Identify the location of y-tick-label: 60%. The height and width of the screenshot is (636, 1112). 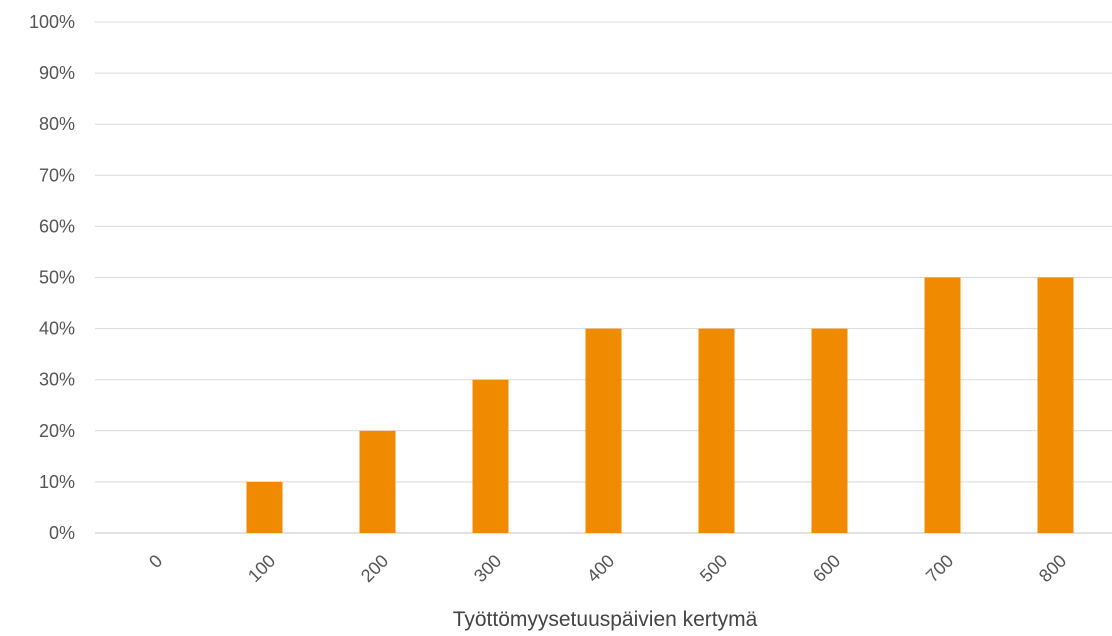
(57, 226).